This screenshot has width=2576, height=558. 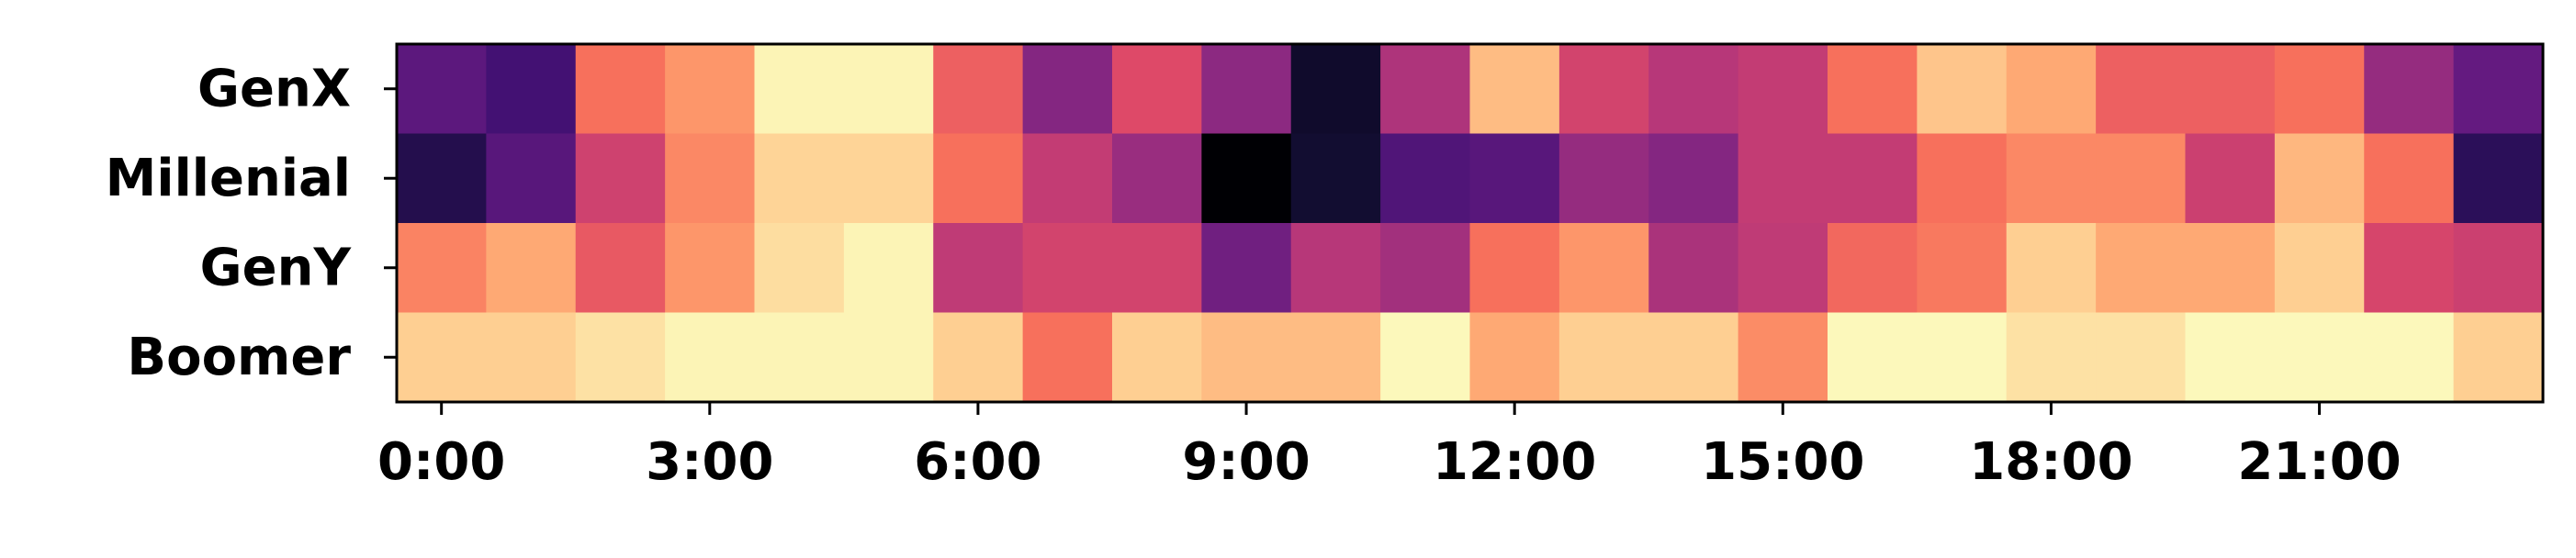 What do you see at coordinates (2050, 462) in the screenshot?
I see `x-tick-label: 18:00` at bounding box center [2050, 462].